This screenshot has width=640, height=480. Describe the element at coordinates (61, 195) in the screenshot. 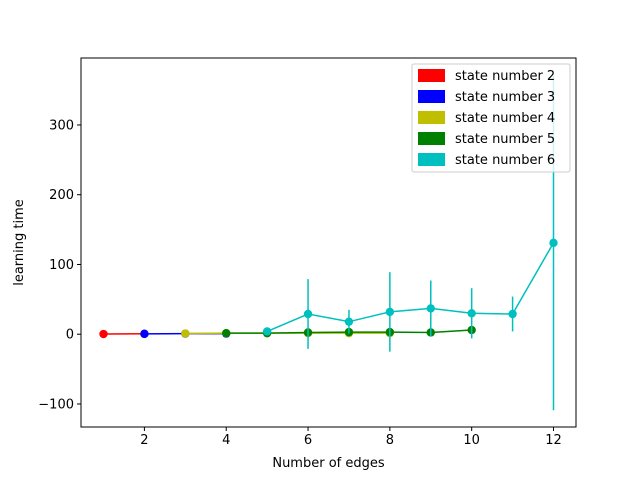

I see `y-tick-label: 200` at that location.